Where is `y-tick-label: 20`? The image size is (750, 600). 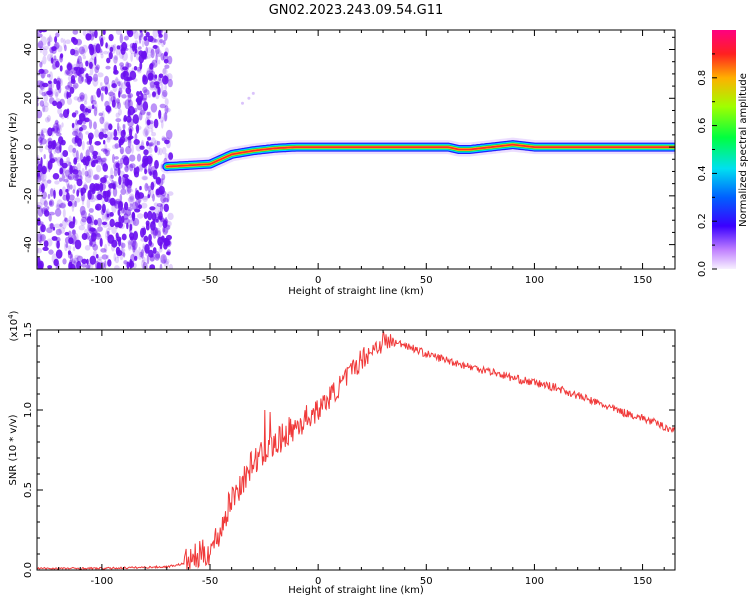
y-tick-label: 20 is located at coordinates (28, 98).